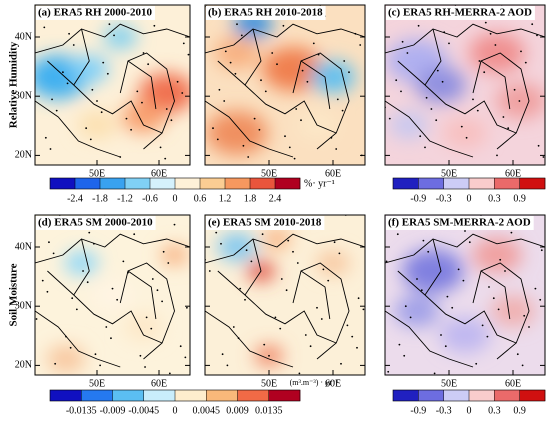 The width and height of the screenshot is (550, 431). Describe the element at coordinates (95, 223) in the screenshot. I see `panel-title: (d) ERA5 SM 2000-2010` at that location.